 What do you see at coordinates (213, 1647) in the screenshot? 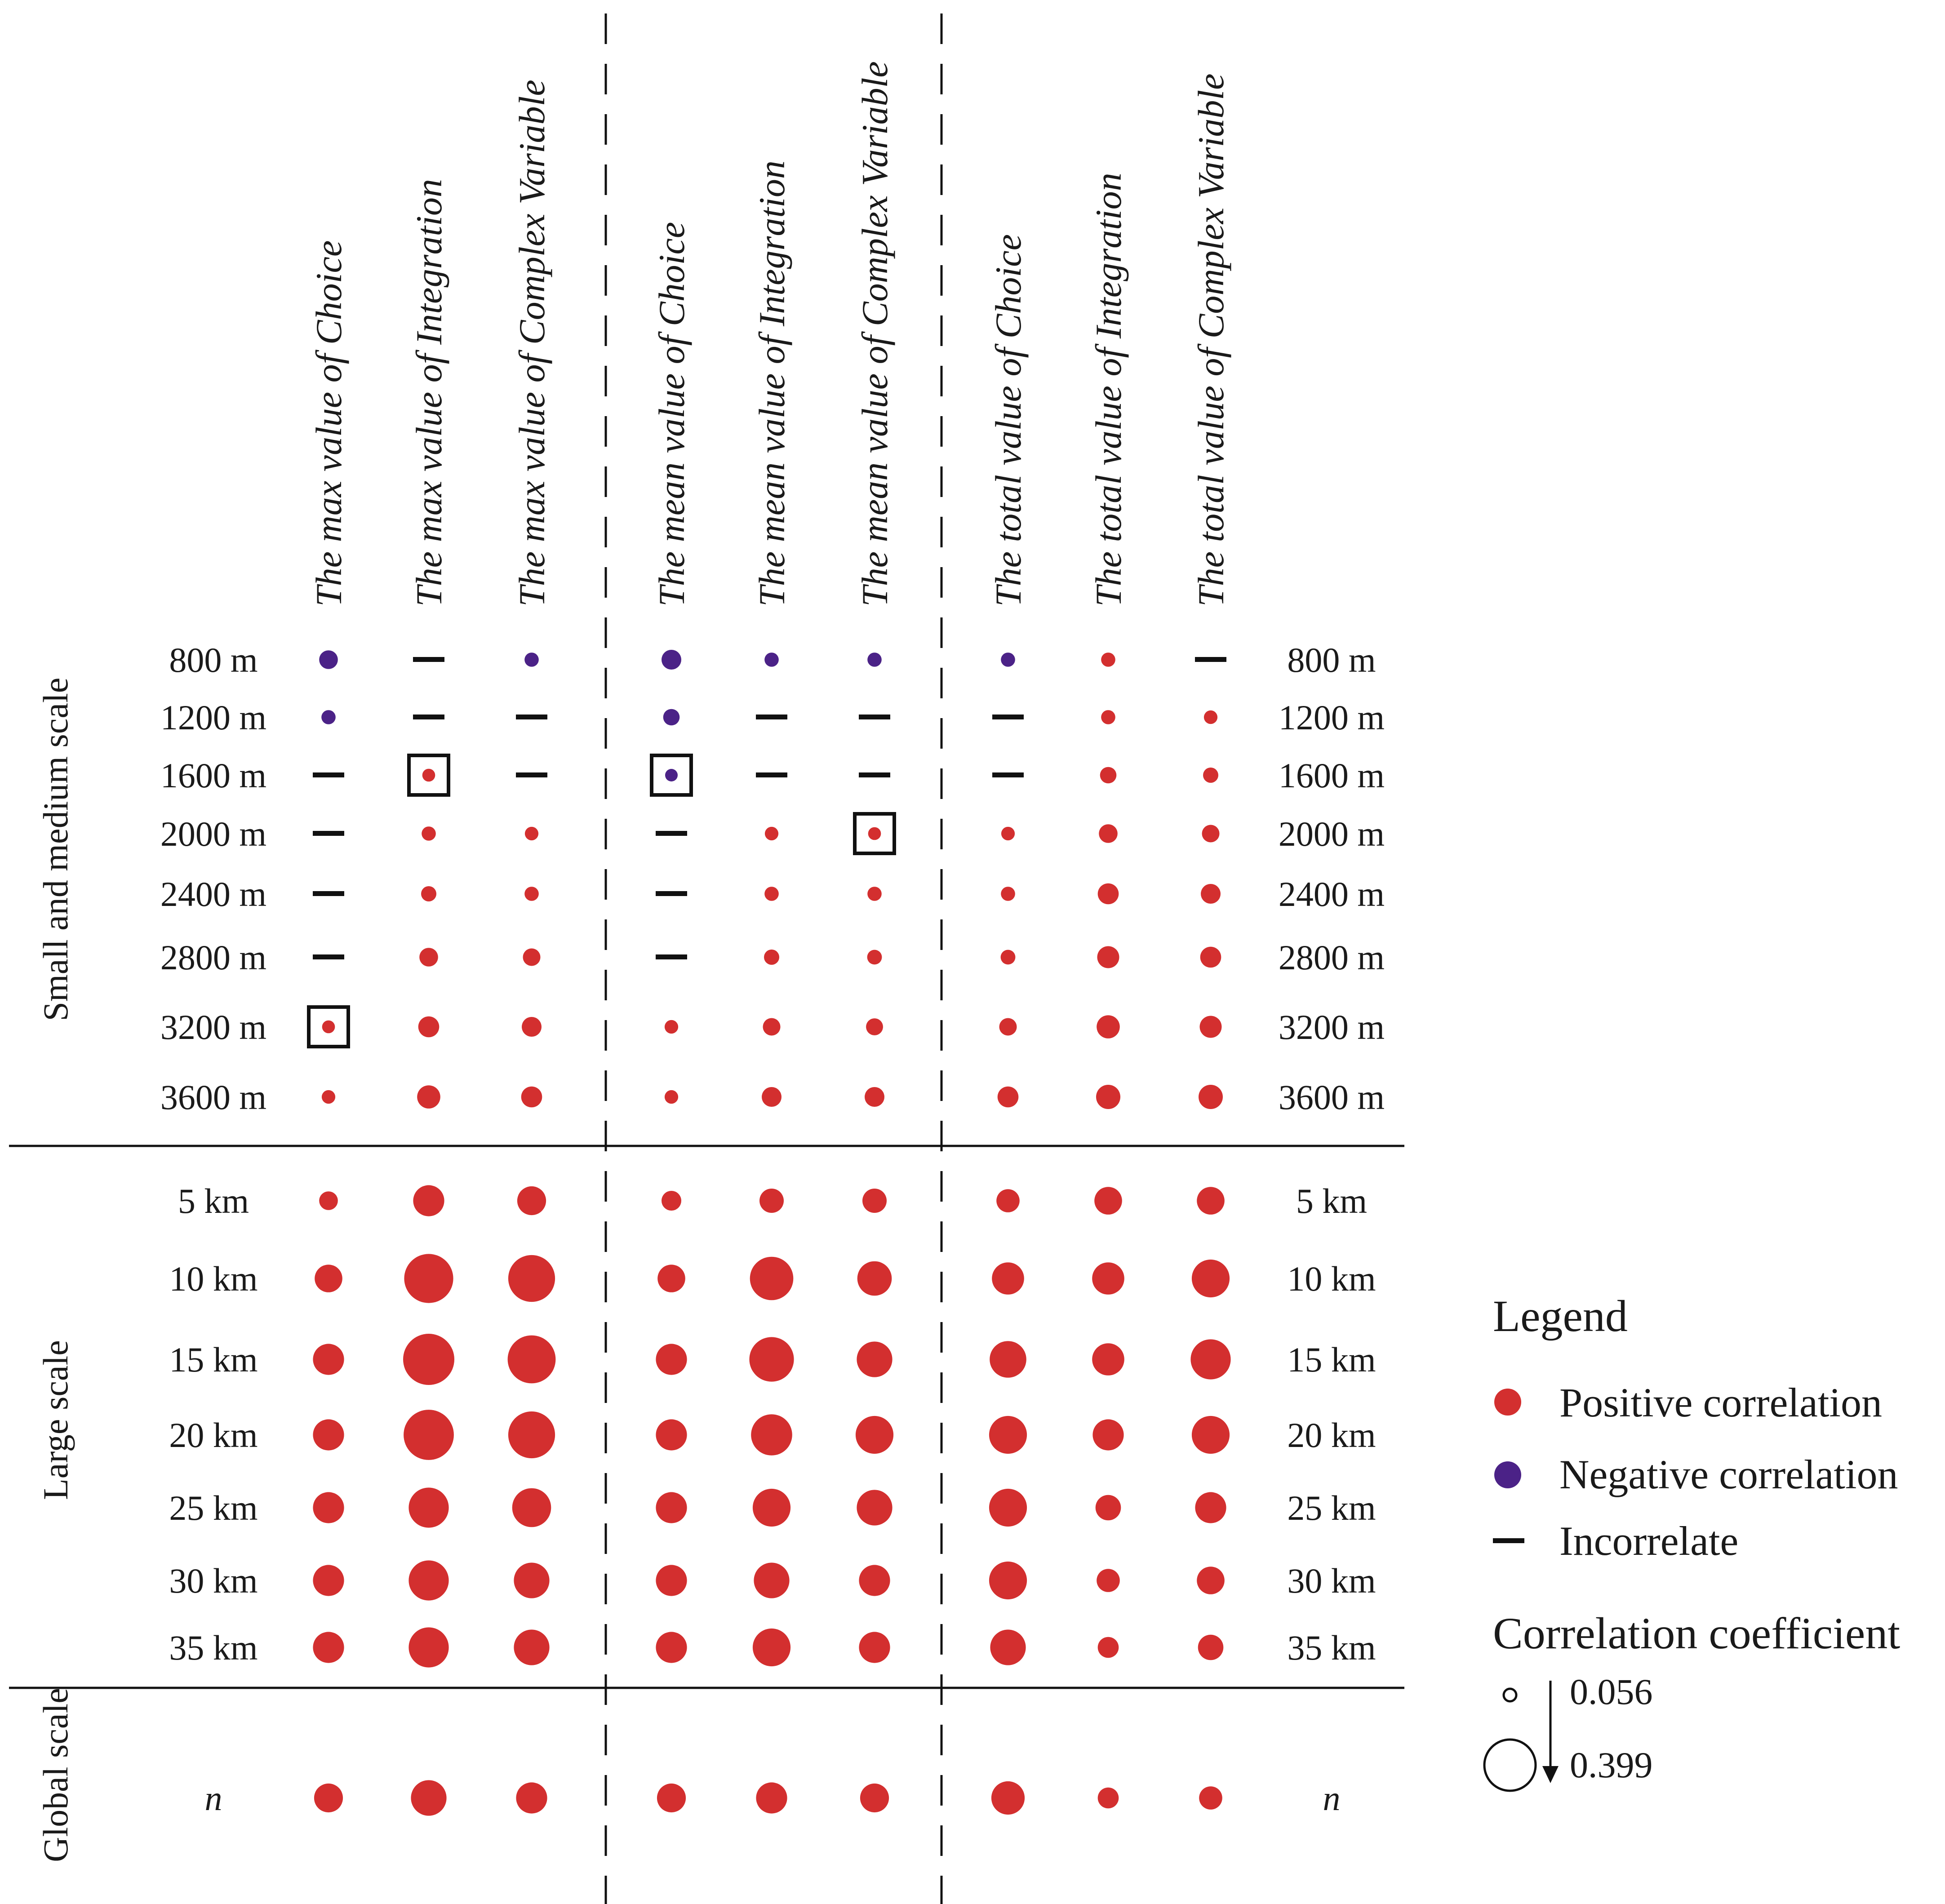
I see `row-label-left: 35 km` at bounding box center [213, 1647].